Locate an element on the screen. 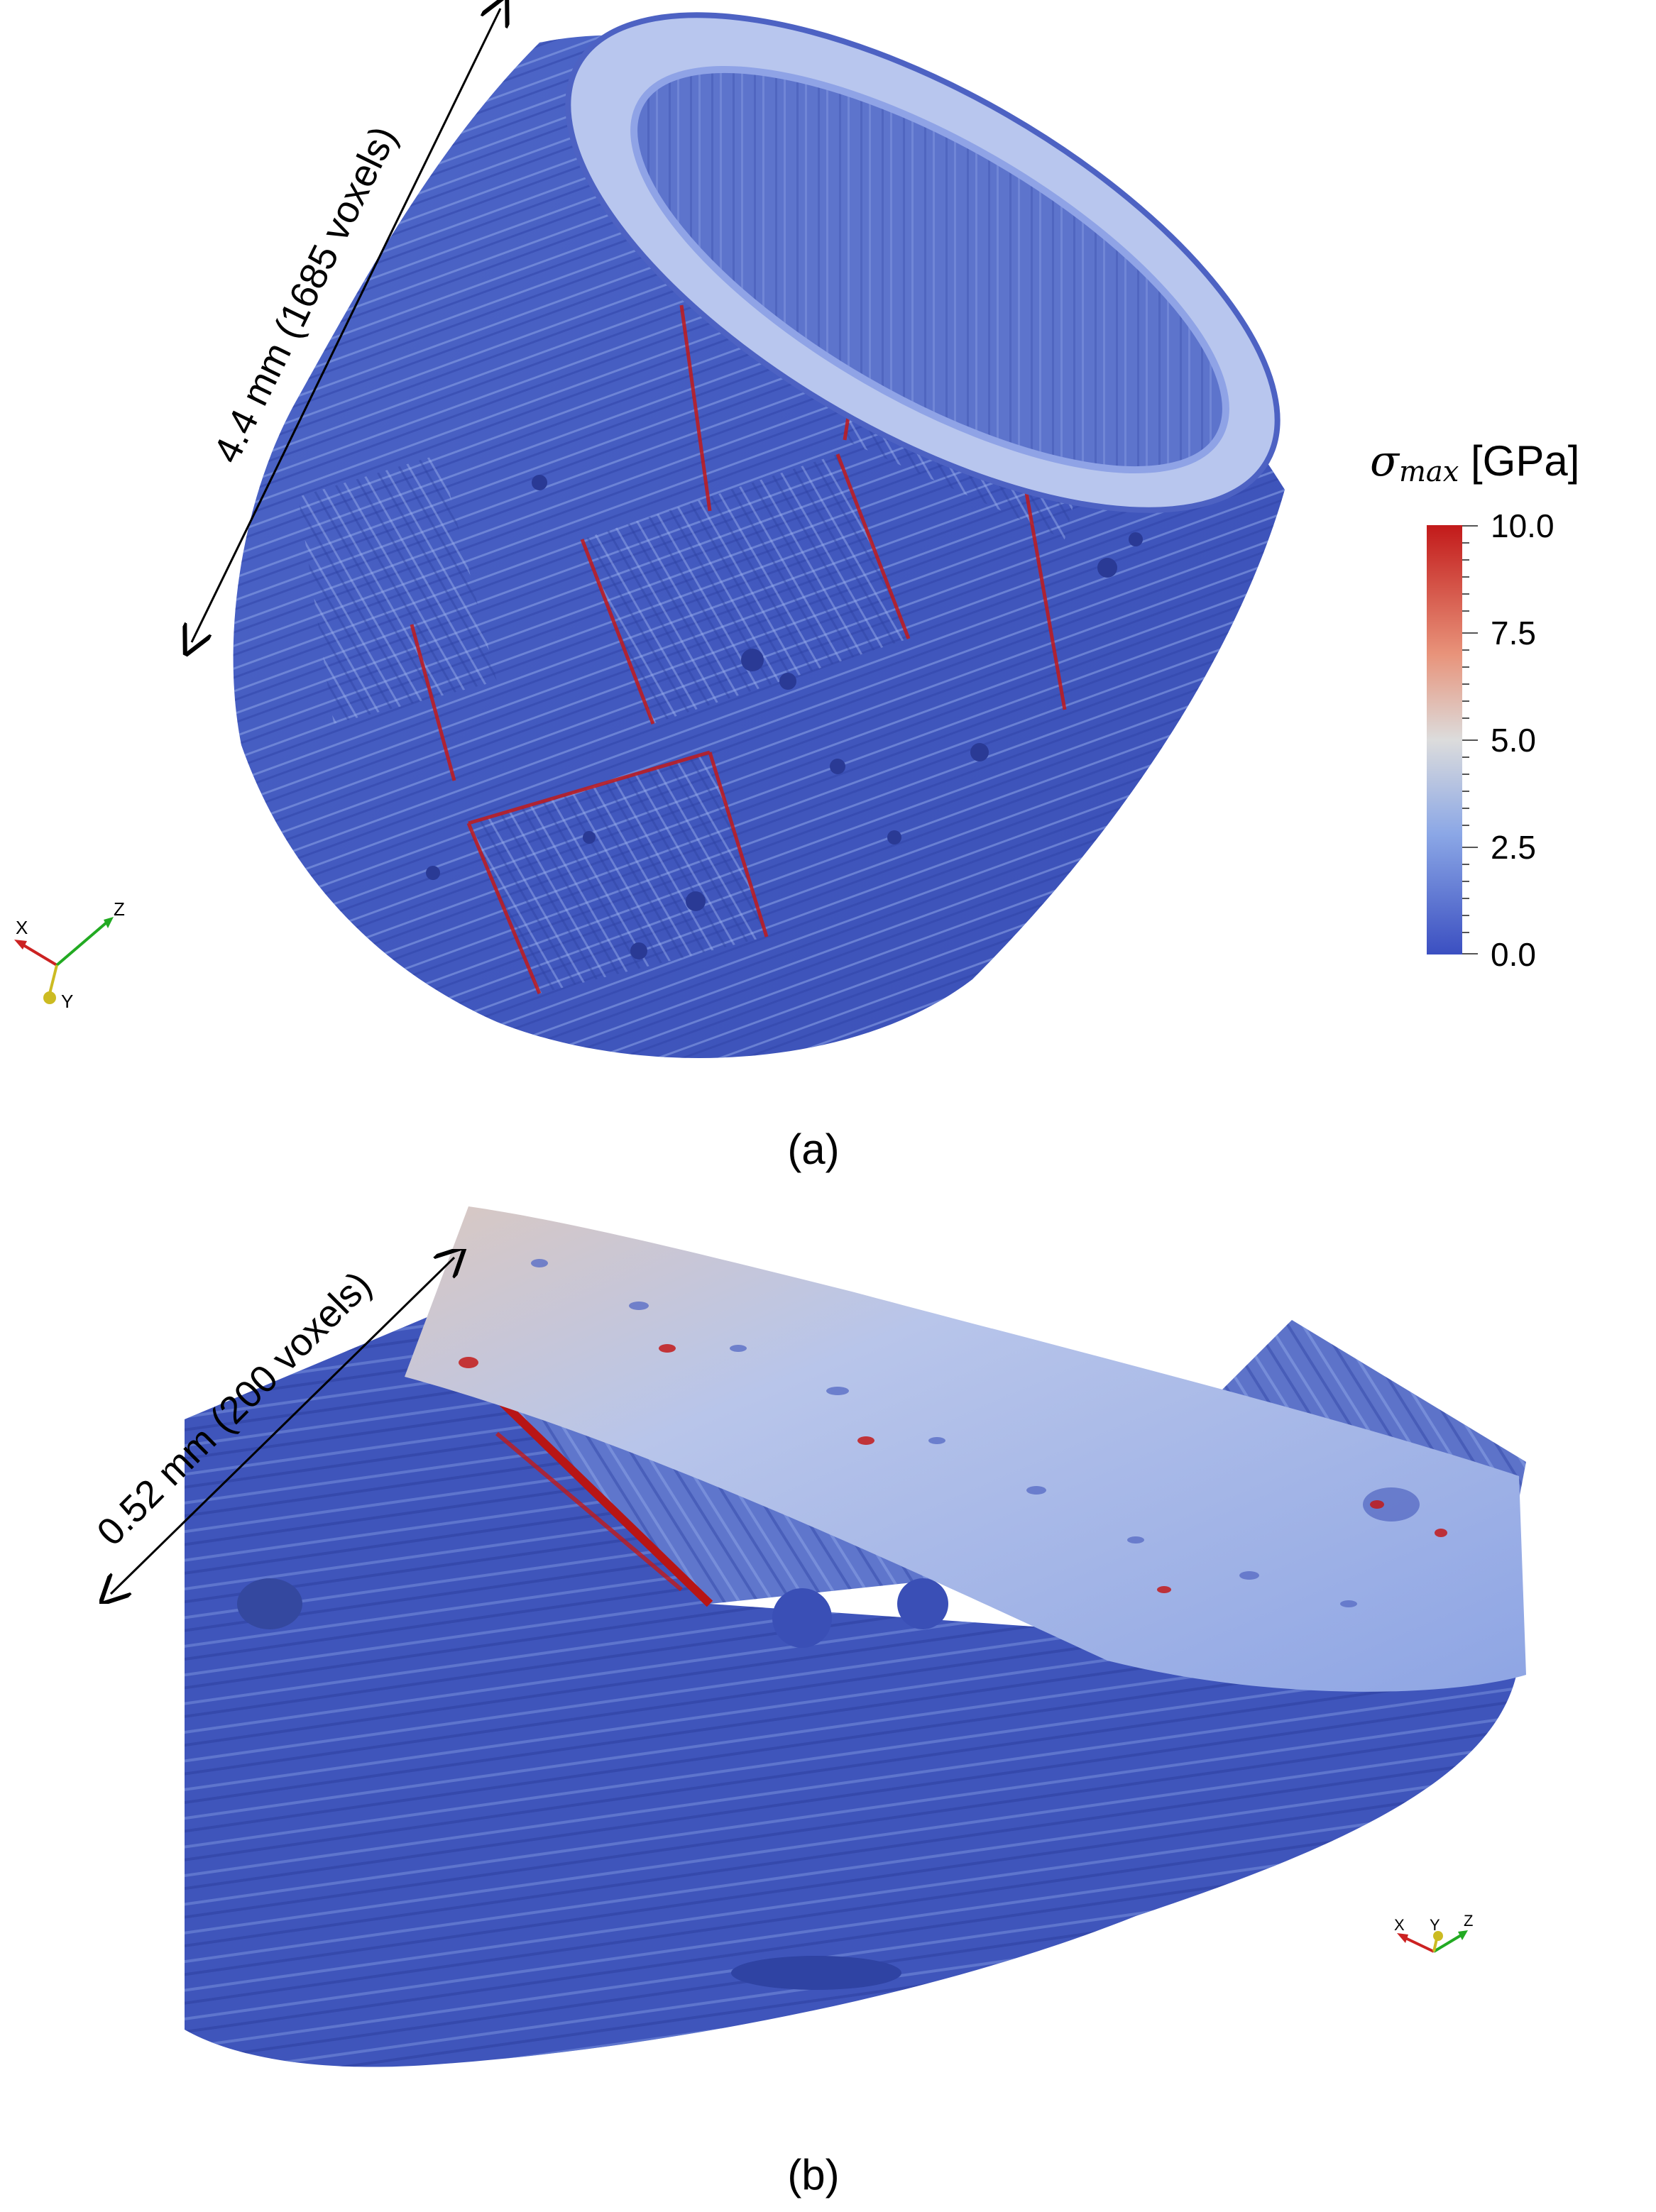 The image size is (1656, 2212). dimension-arrow-b is located at coordinates (283, 1427).